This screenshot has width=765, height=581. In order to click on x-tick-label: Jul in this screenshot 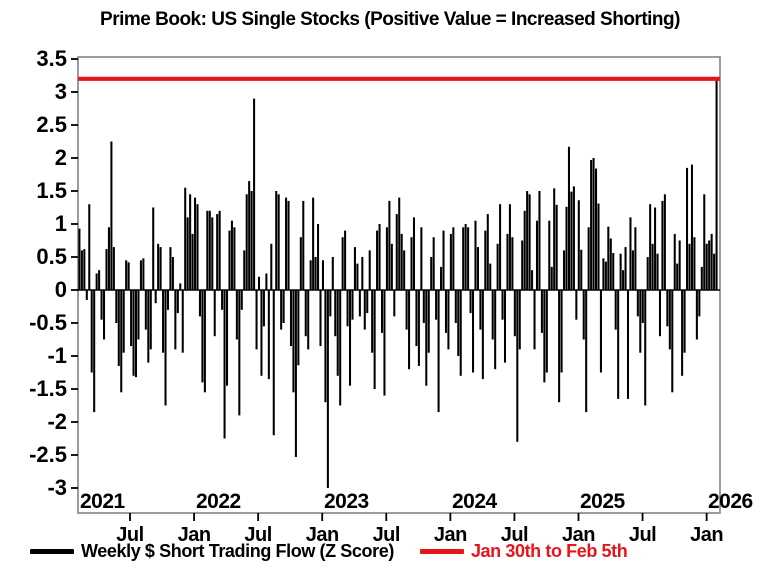, I will do `click(514, 535)`.